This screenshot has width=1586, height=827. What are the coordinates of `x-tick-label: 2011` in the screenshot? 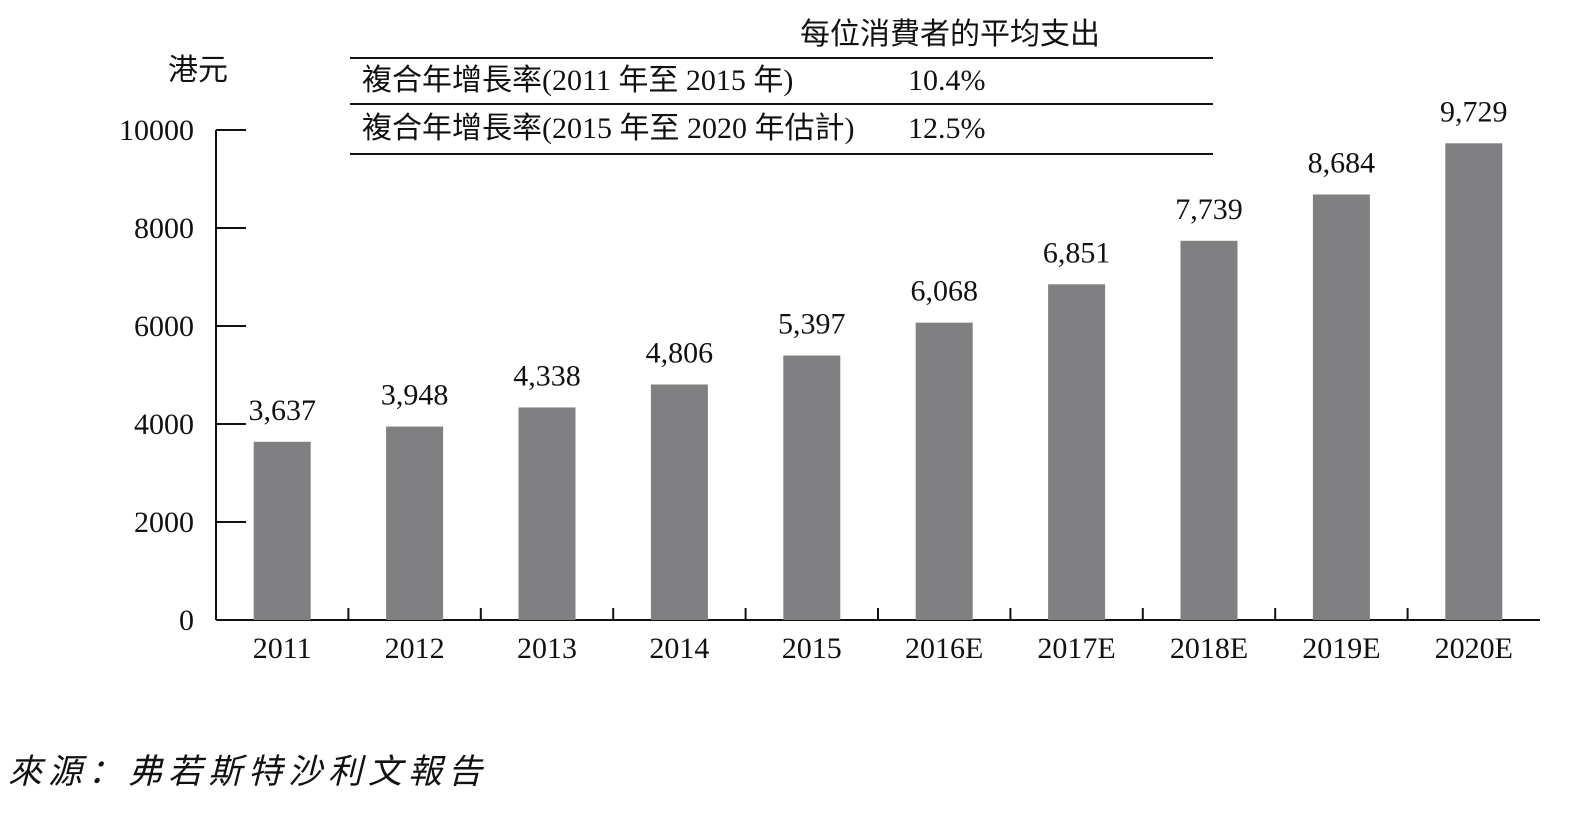 It's located at (282, 648).